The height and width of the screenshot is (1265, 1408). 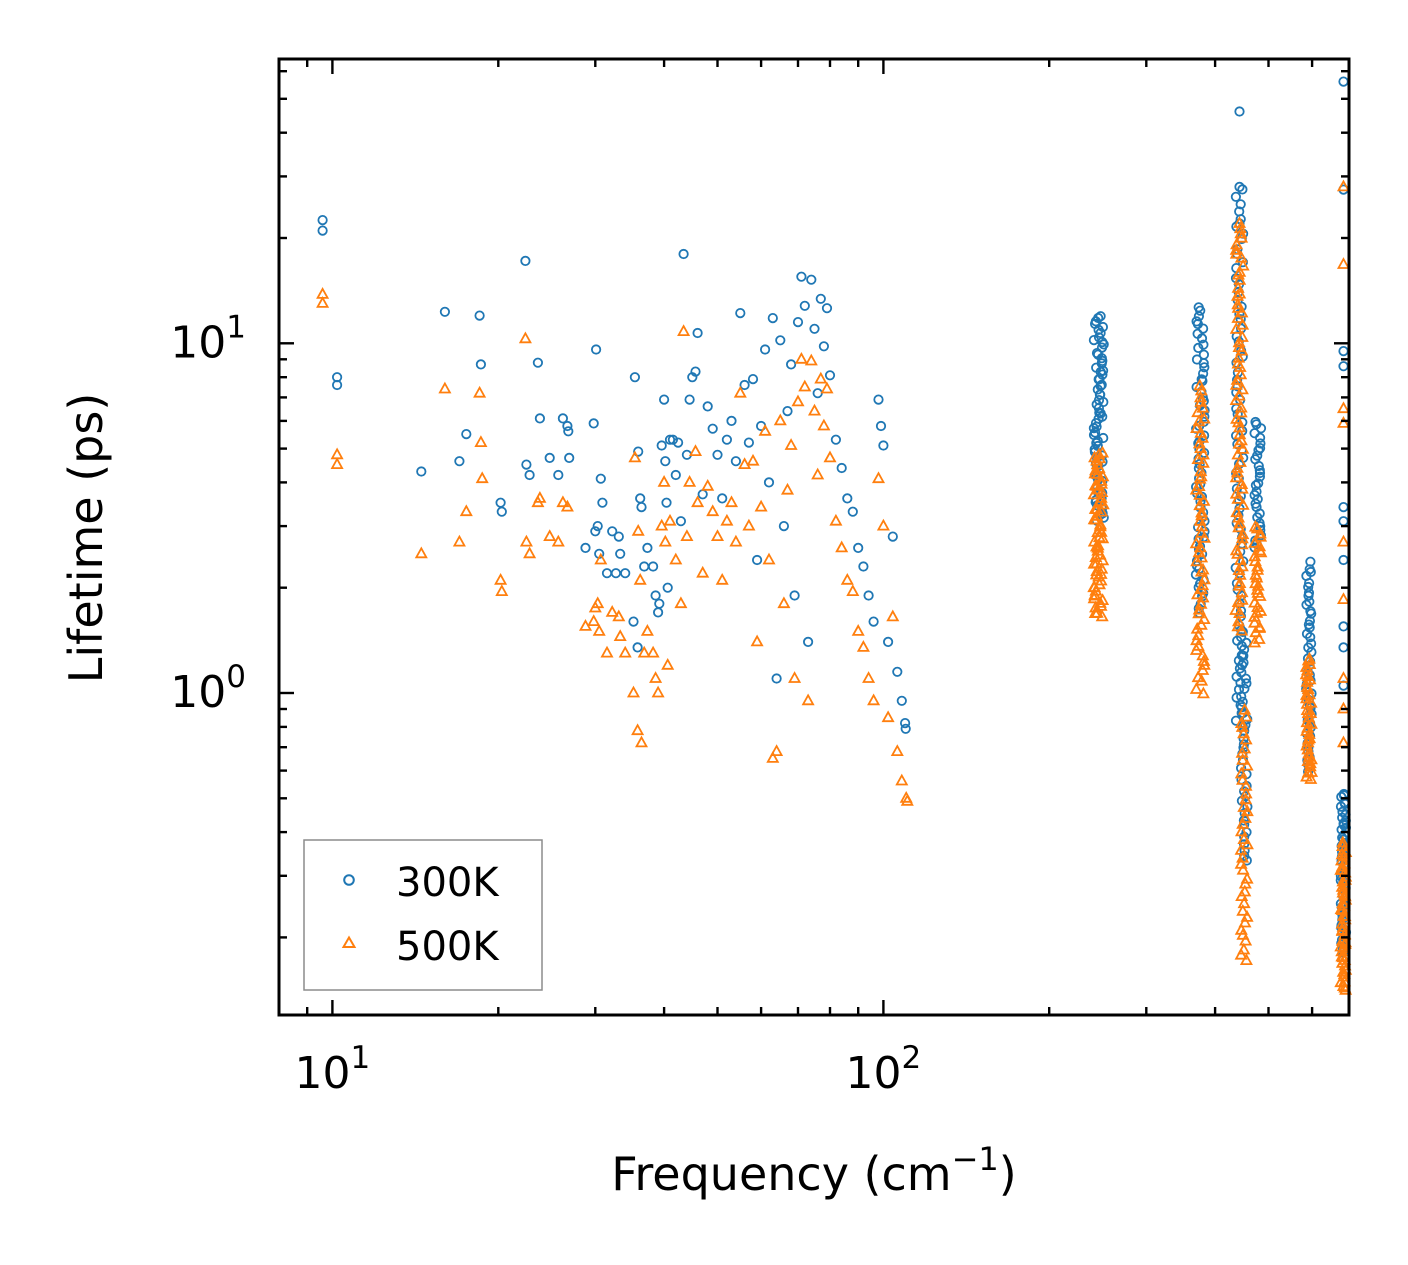 I want to click on y-tick-label-1: 10⁰, so click(x=208, y=688).